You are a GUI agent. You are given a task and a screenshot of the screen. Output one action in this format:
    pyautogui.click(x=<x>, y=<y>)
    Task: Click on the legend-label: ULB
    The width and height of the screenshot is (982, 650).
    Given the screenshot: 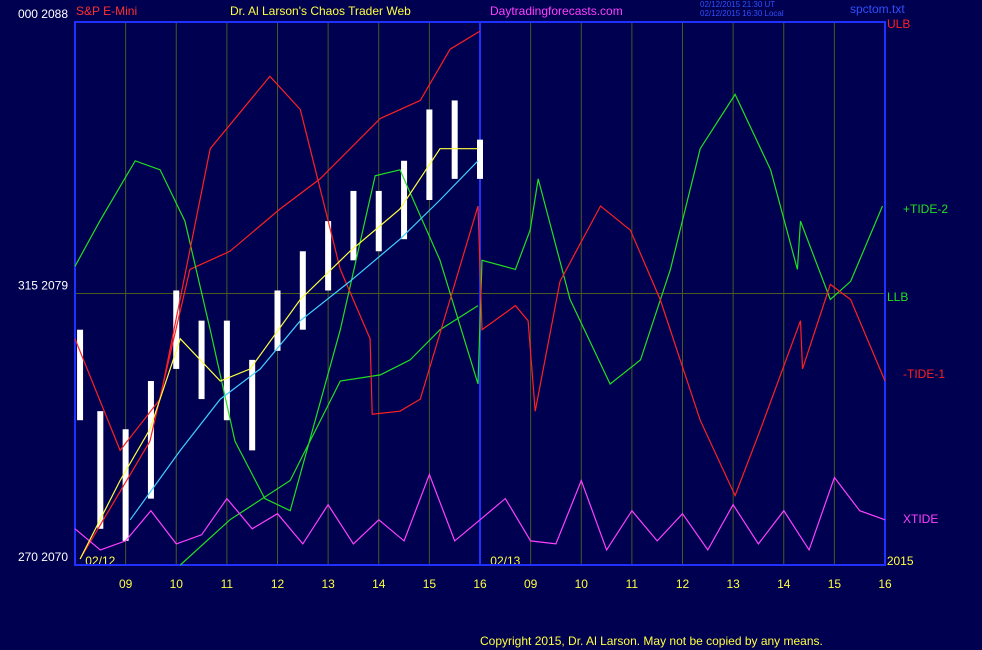 What is the action you would take?
    pyautogui.click(x=898, y=24)
    